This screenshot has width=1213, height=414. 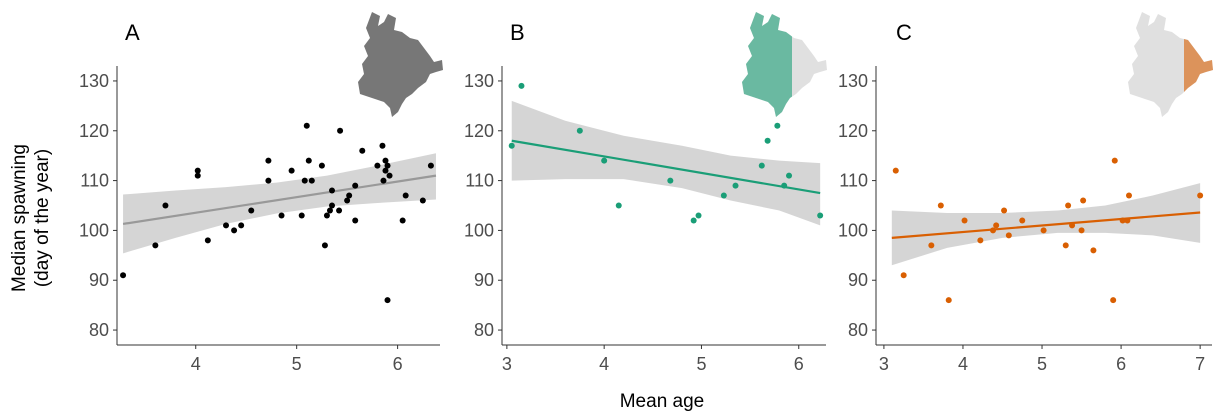 I want to click on x-axis-title: Mean age, so click(x=662, y=401).